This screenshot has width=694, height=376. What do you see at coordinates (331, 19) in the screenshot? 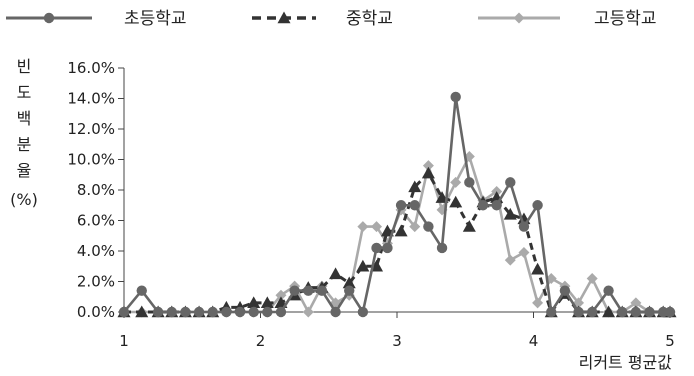
I see `legend: 초등학교 중학교 고등학교` at bounding box center [331, 19].